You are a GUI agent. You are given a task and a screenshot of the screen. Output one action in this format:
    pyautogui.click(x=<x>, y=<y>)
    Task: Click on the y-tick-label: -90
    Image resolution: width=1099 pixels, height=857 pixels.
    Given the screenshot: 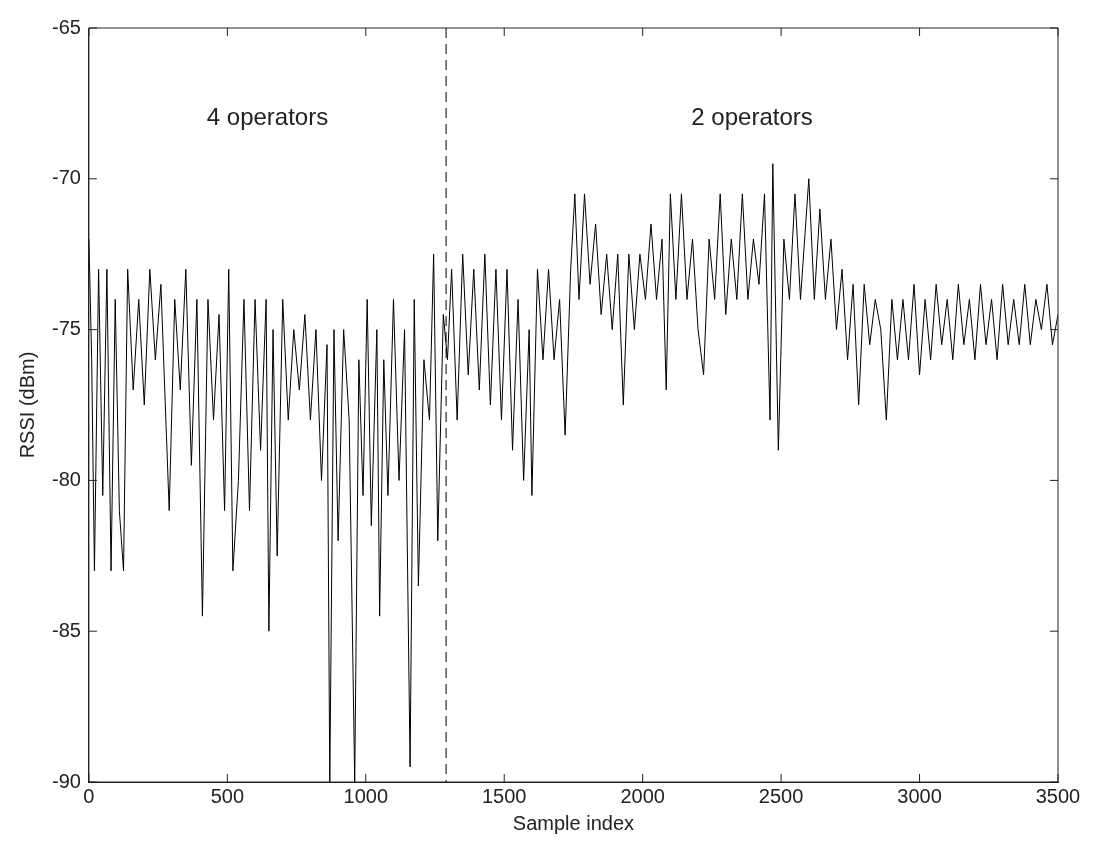 What is the action you would take?
    pyautogui.click(x=66, y=780)
    